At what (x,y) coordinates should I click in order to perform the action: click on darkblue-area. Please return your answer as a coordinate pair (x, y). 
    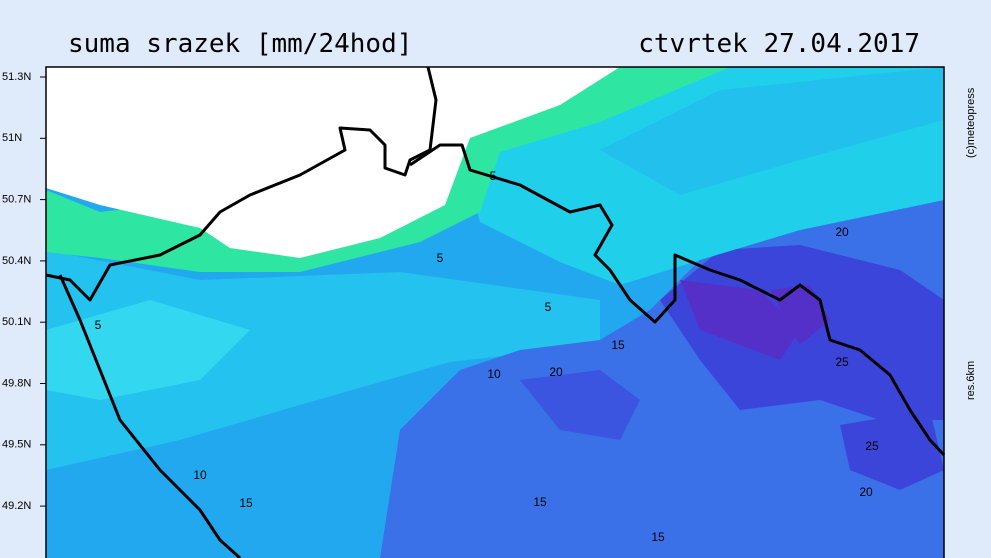
    Looking at the image, I should click on (892, 450).